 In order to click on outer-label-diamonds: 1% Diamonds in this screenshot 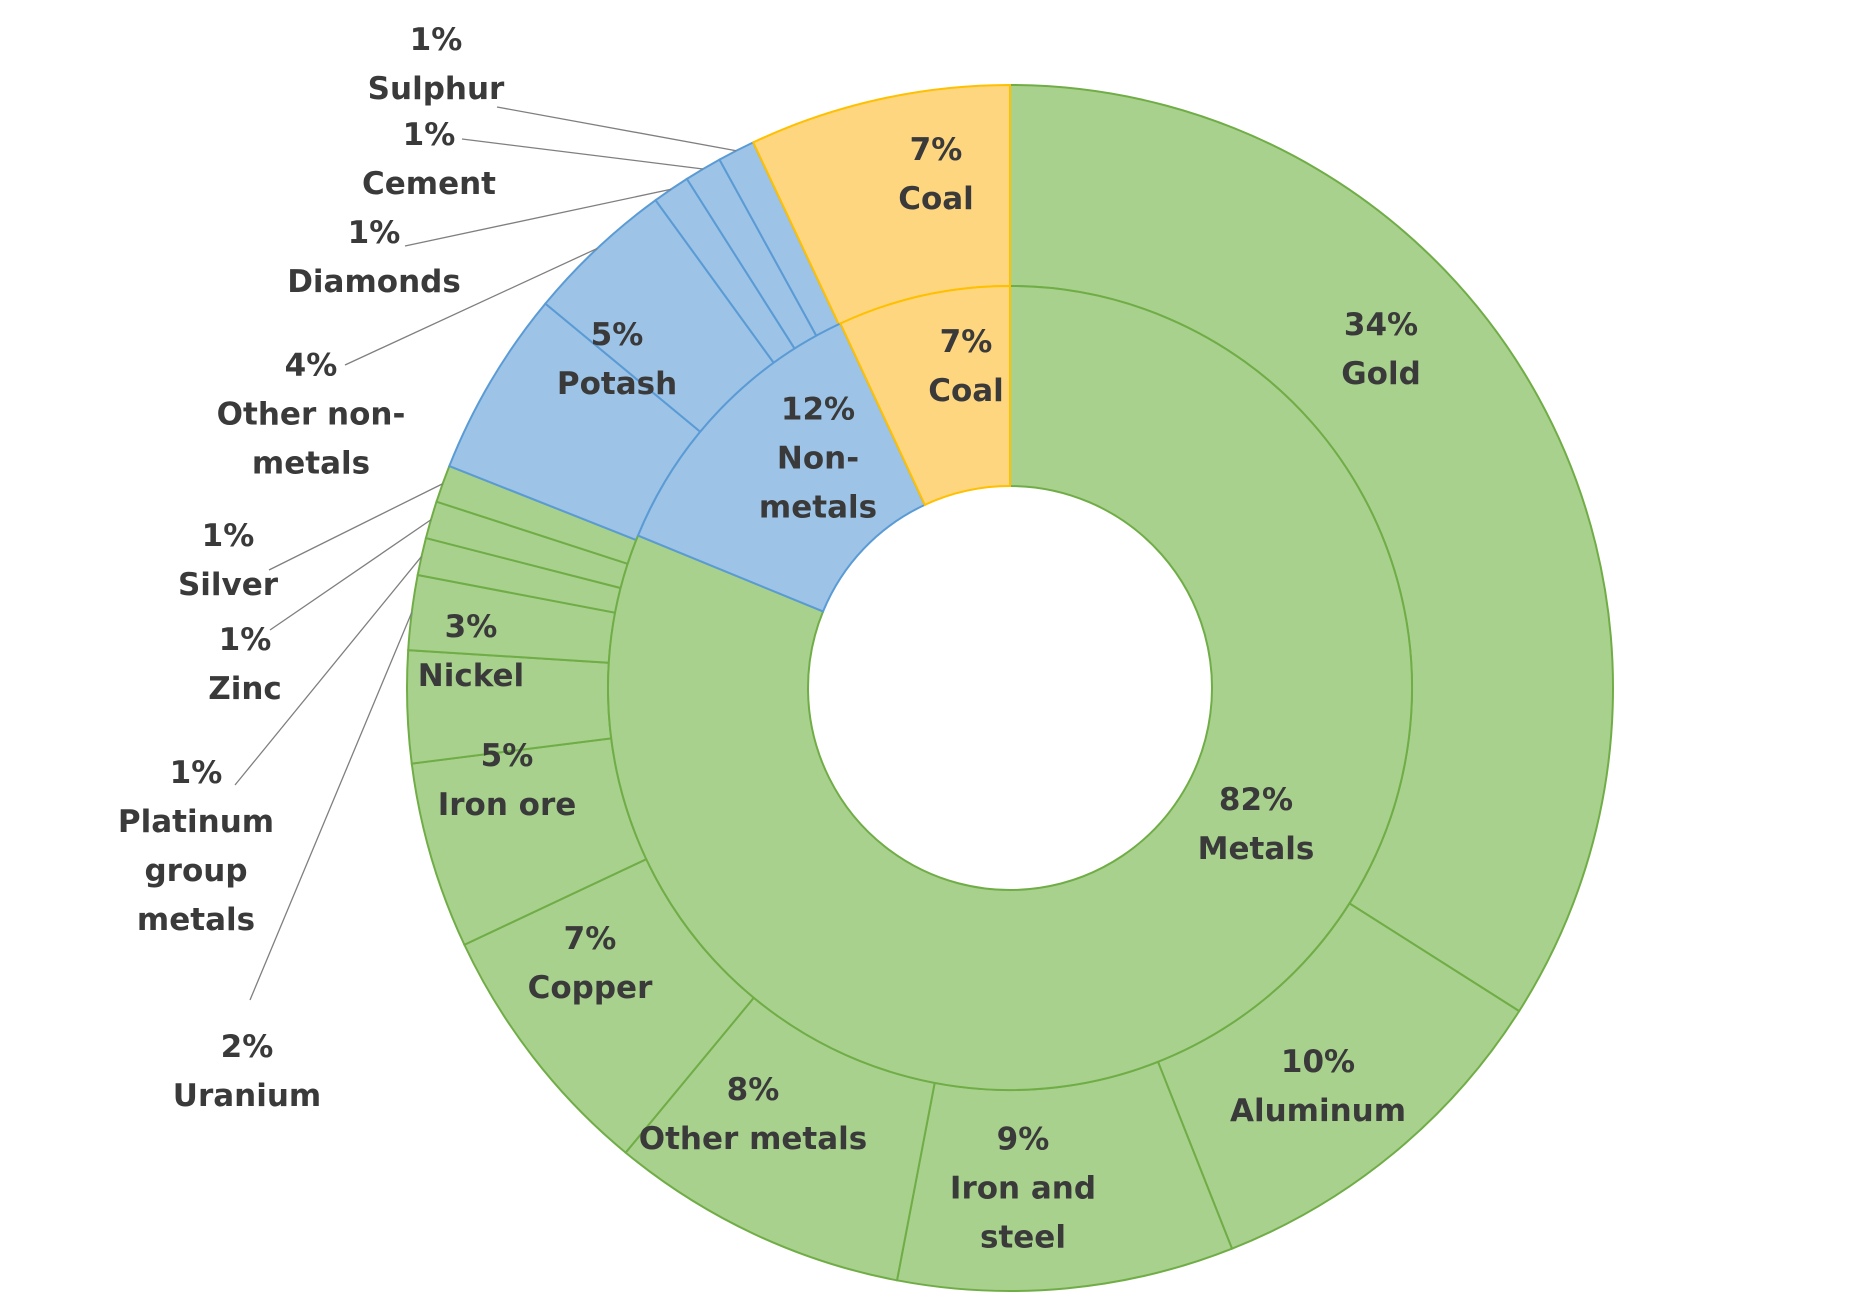, I will do `click(374, 257)`.